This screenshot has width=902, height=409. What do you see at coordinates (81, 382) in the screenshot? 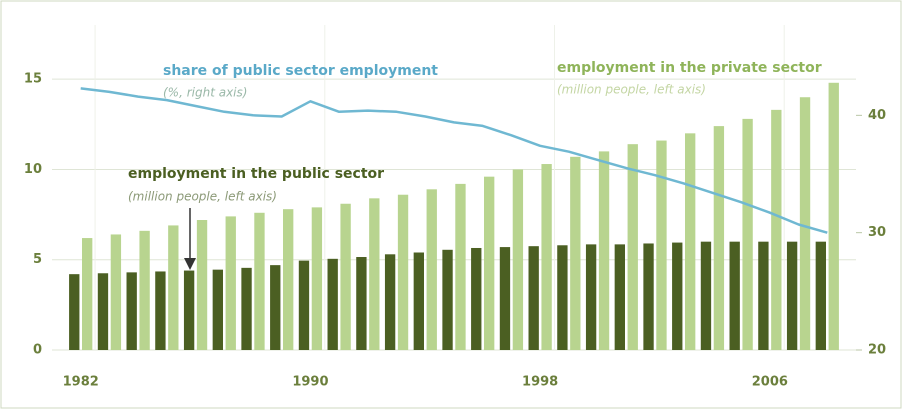
I see `x-tick-label: 1982` at bounding box center [81, 382].